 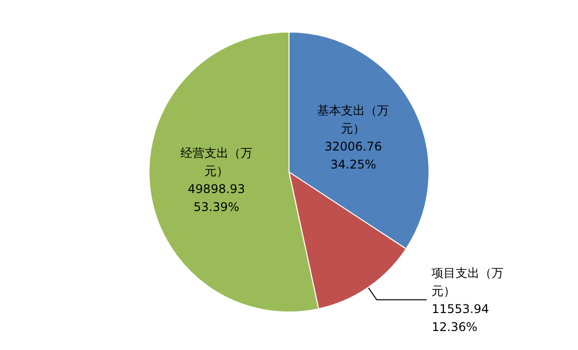 I want to click on data-label: 32006.76 34.25%, so click(x=353, y=155).